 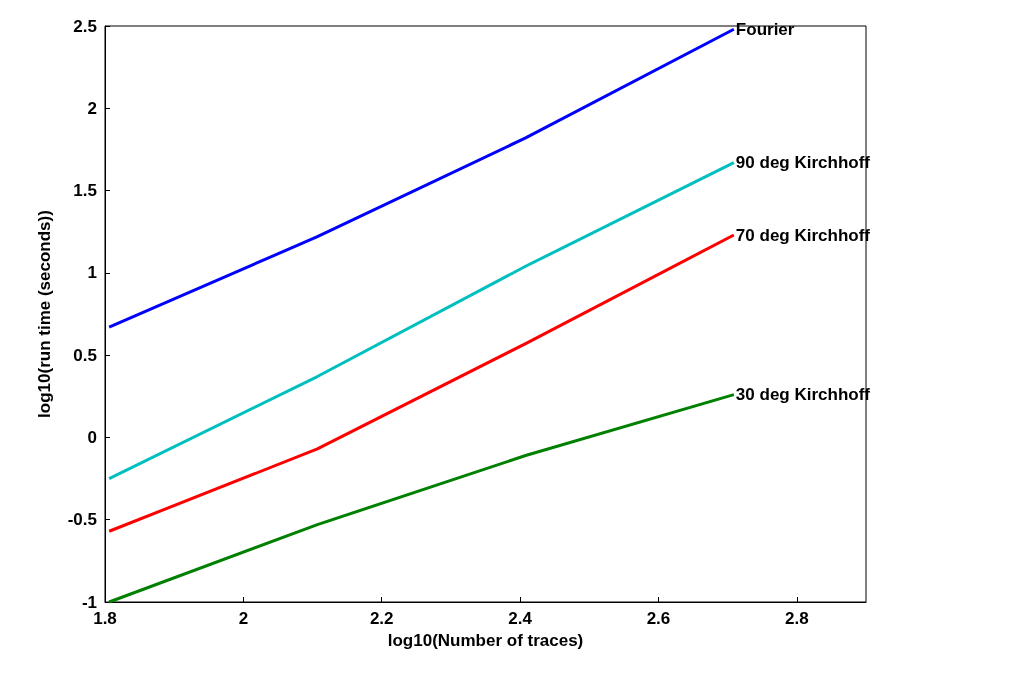 What do you see at coordinates (44, 314) in the screenshot?
I see `y-axis-title: log10(run time (seconds))` at bounding box center [44, 314].